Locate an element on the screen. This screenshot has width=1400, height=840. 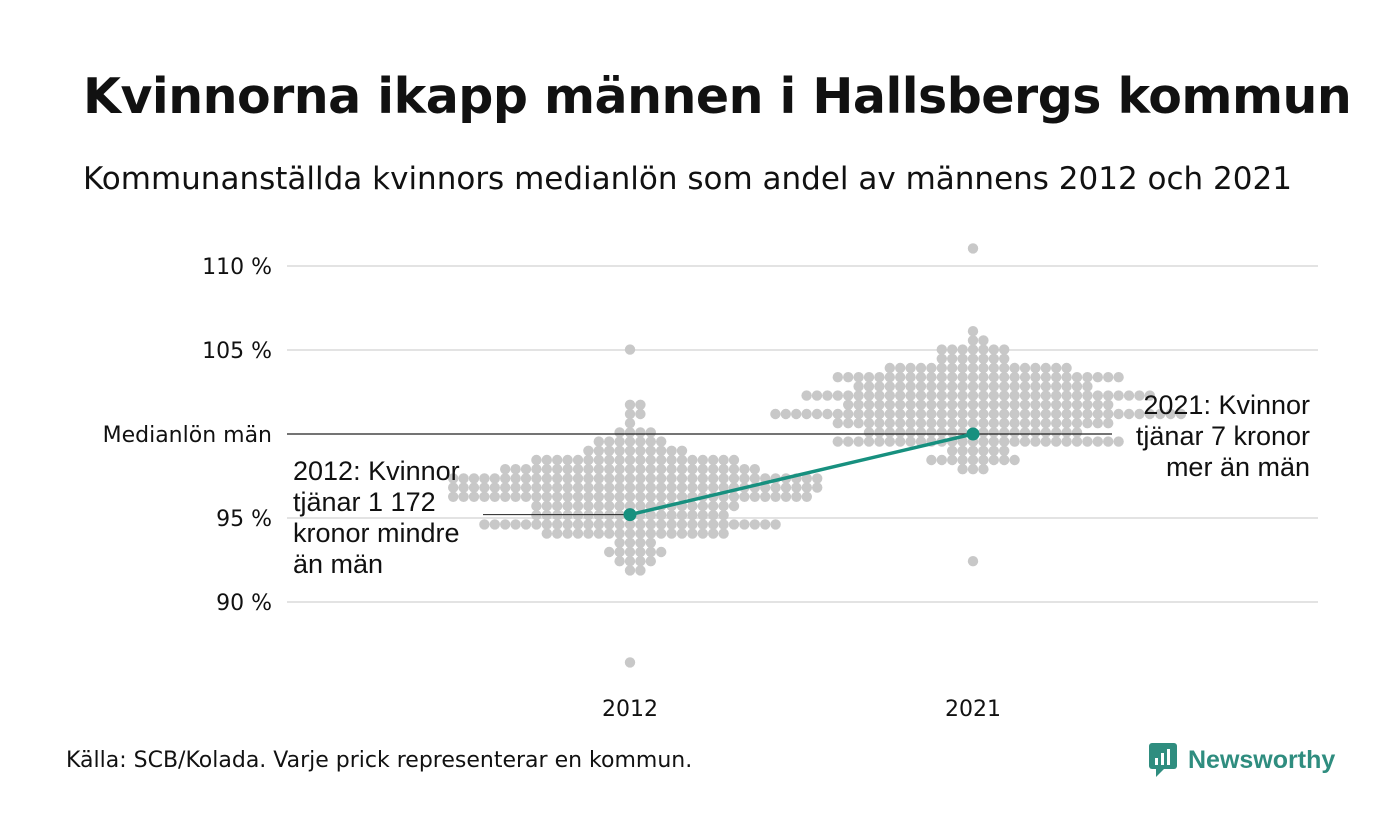
annotation-2012-line: kronor mindre is located at coordinates (376, 533).